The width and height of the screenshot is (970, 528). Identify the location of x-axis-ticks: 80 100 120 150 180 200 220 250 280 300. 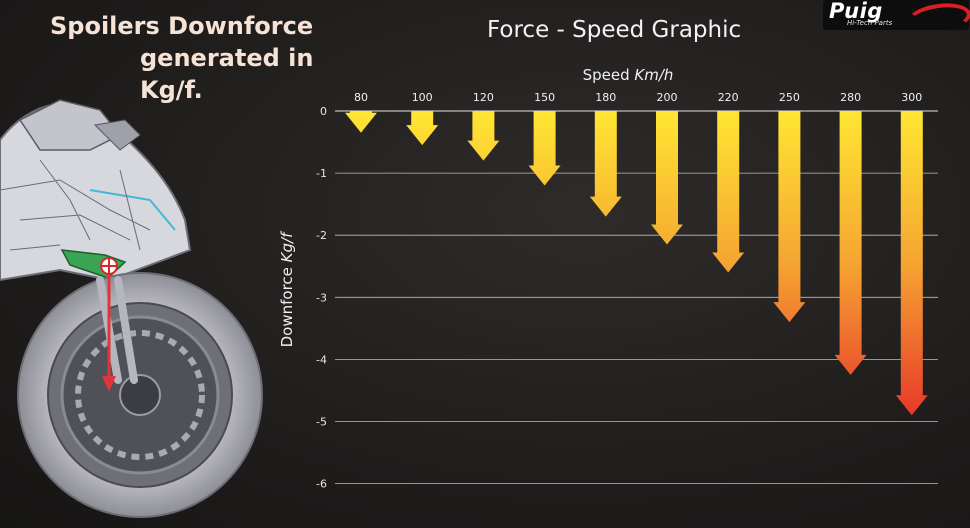
(638, 97).